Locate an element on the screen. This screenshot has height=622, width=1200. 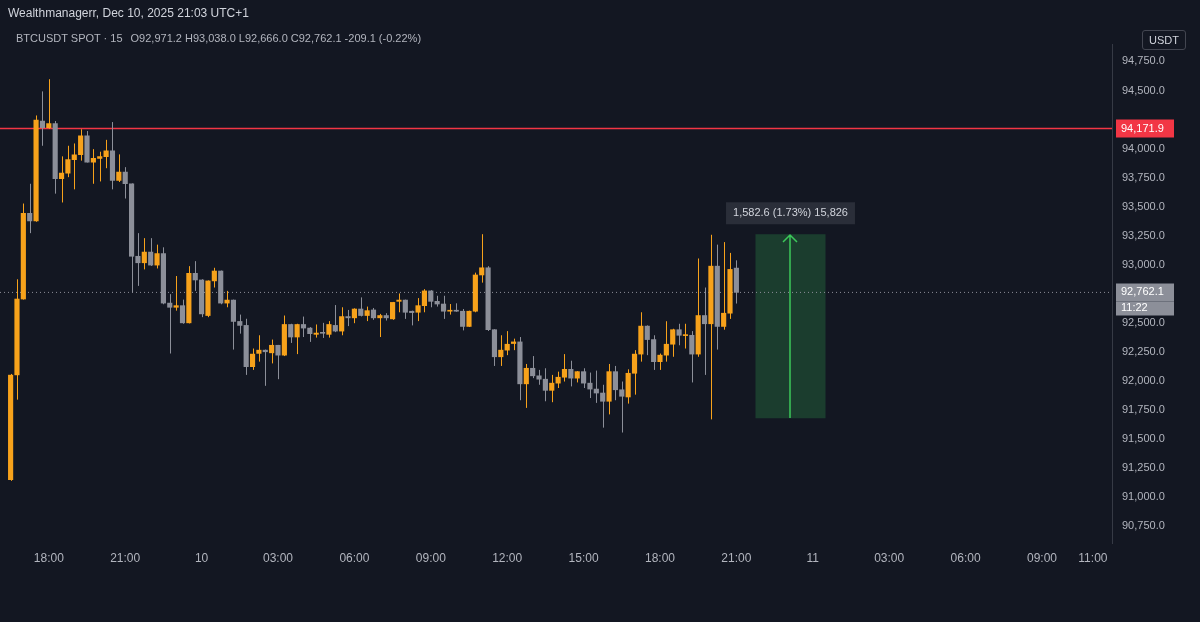
y-tick-label: 94,750.0 is located at coordinates (1143, 60).